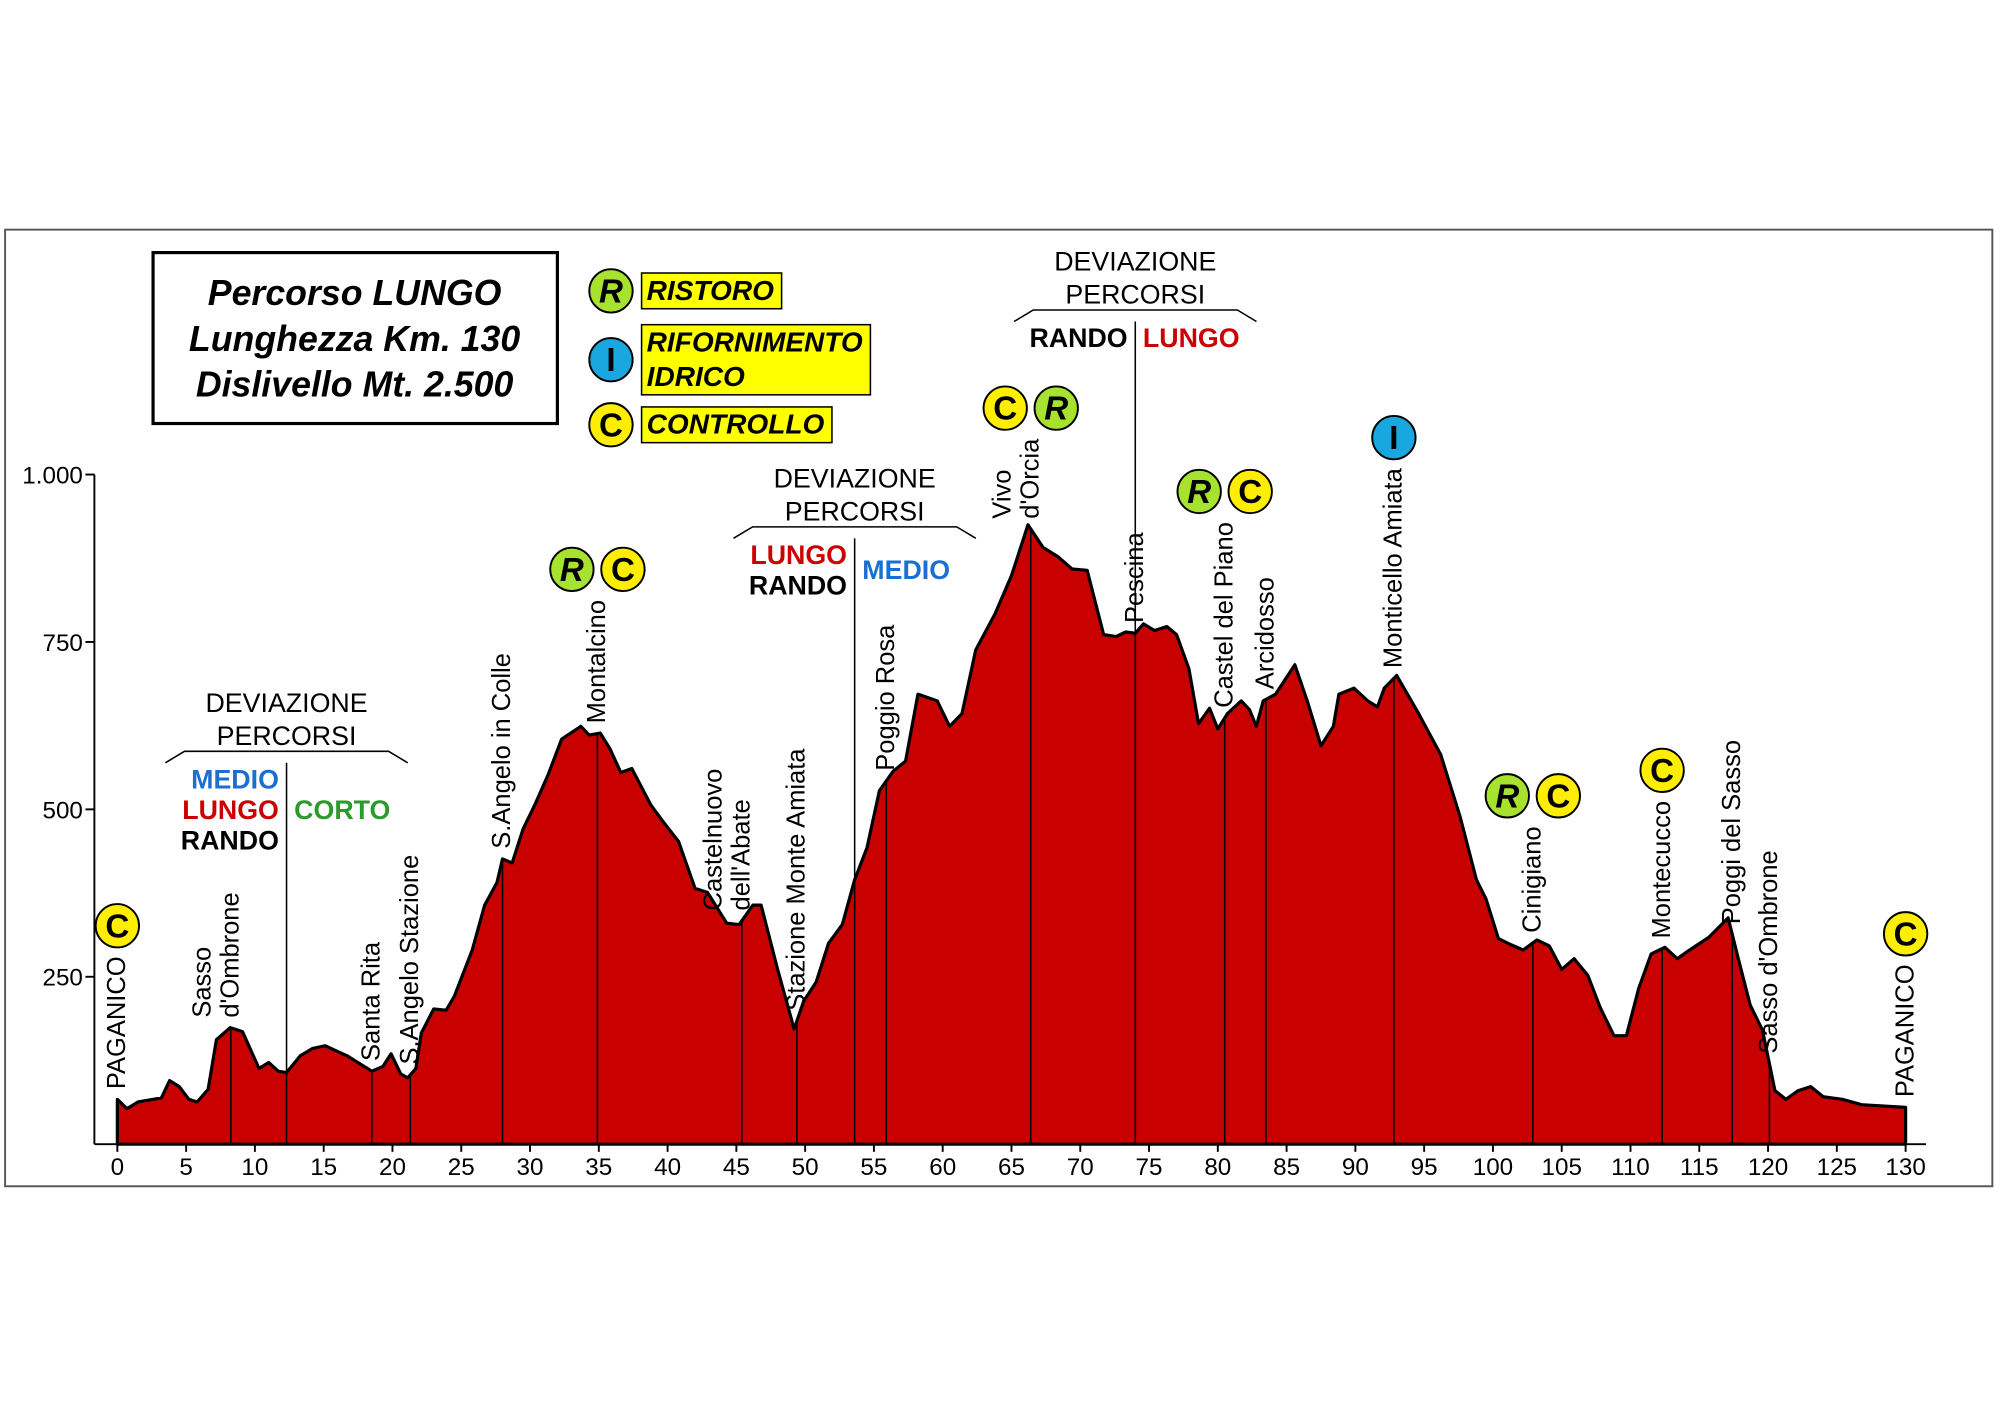  I want to click on x-tick-label: 10, so click(254, 1167).